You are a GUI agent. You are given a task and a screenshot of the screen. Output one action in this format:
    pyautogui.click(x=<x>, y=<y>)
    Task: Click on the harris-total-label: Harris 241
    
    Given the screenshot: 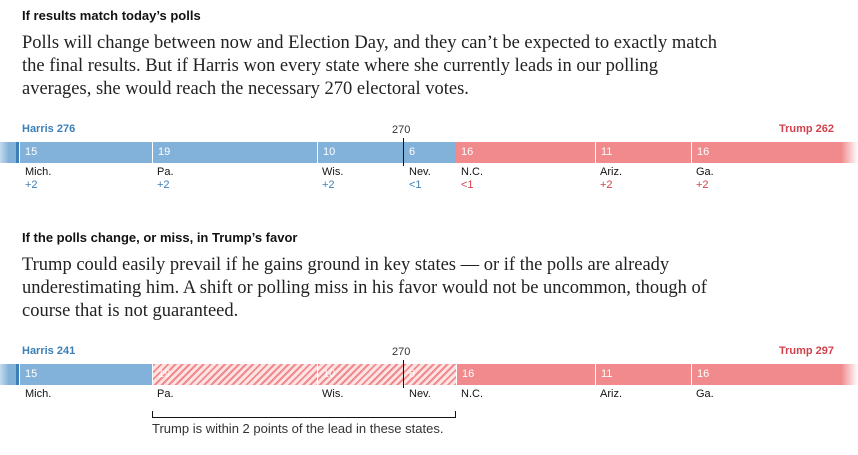 What is the action you would take?
    pyautogui.click(x=49, y=351)
    